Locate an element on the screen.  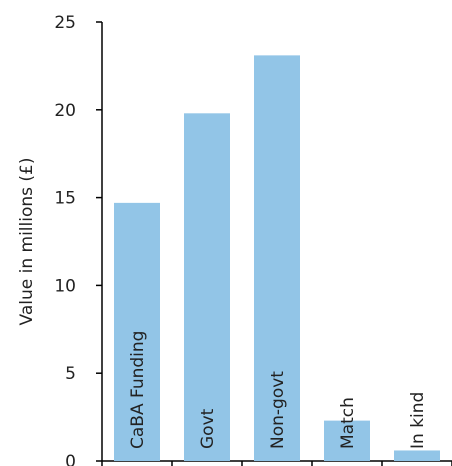
y-tick-label: 20 is located at coordinates (65, 111).